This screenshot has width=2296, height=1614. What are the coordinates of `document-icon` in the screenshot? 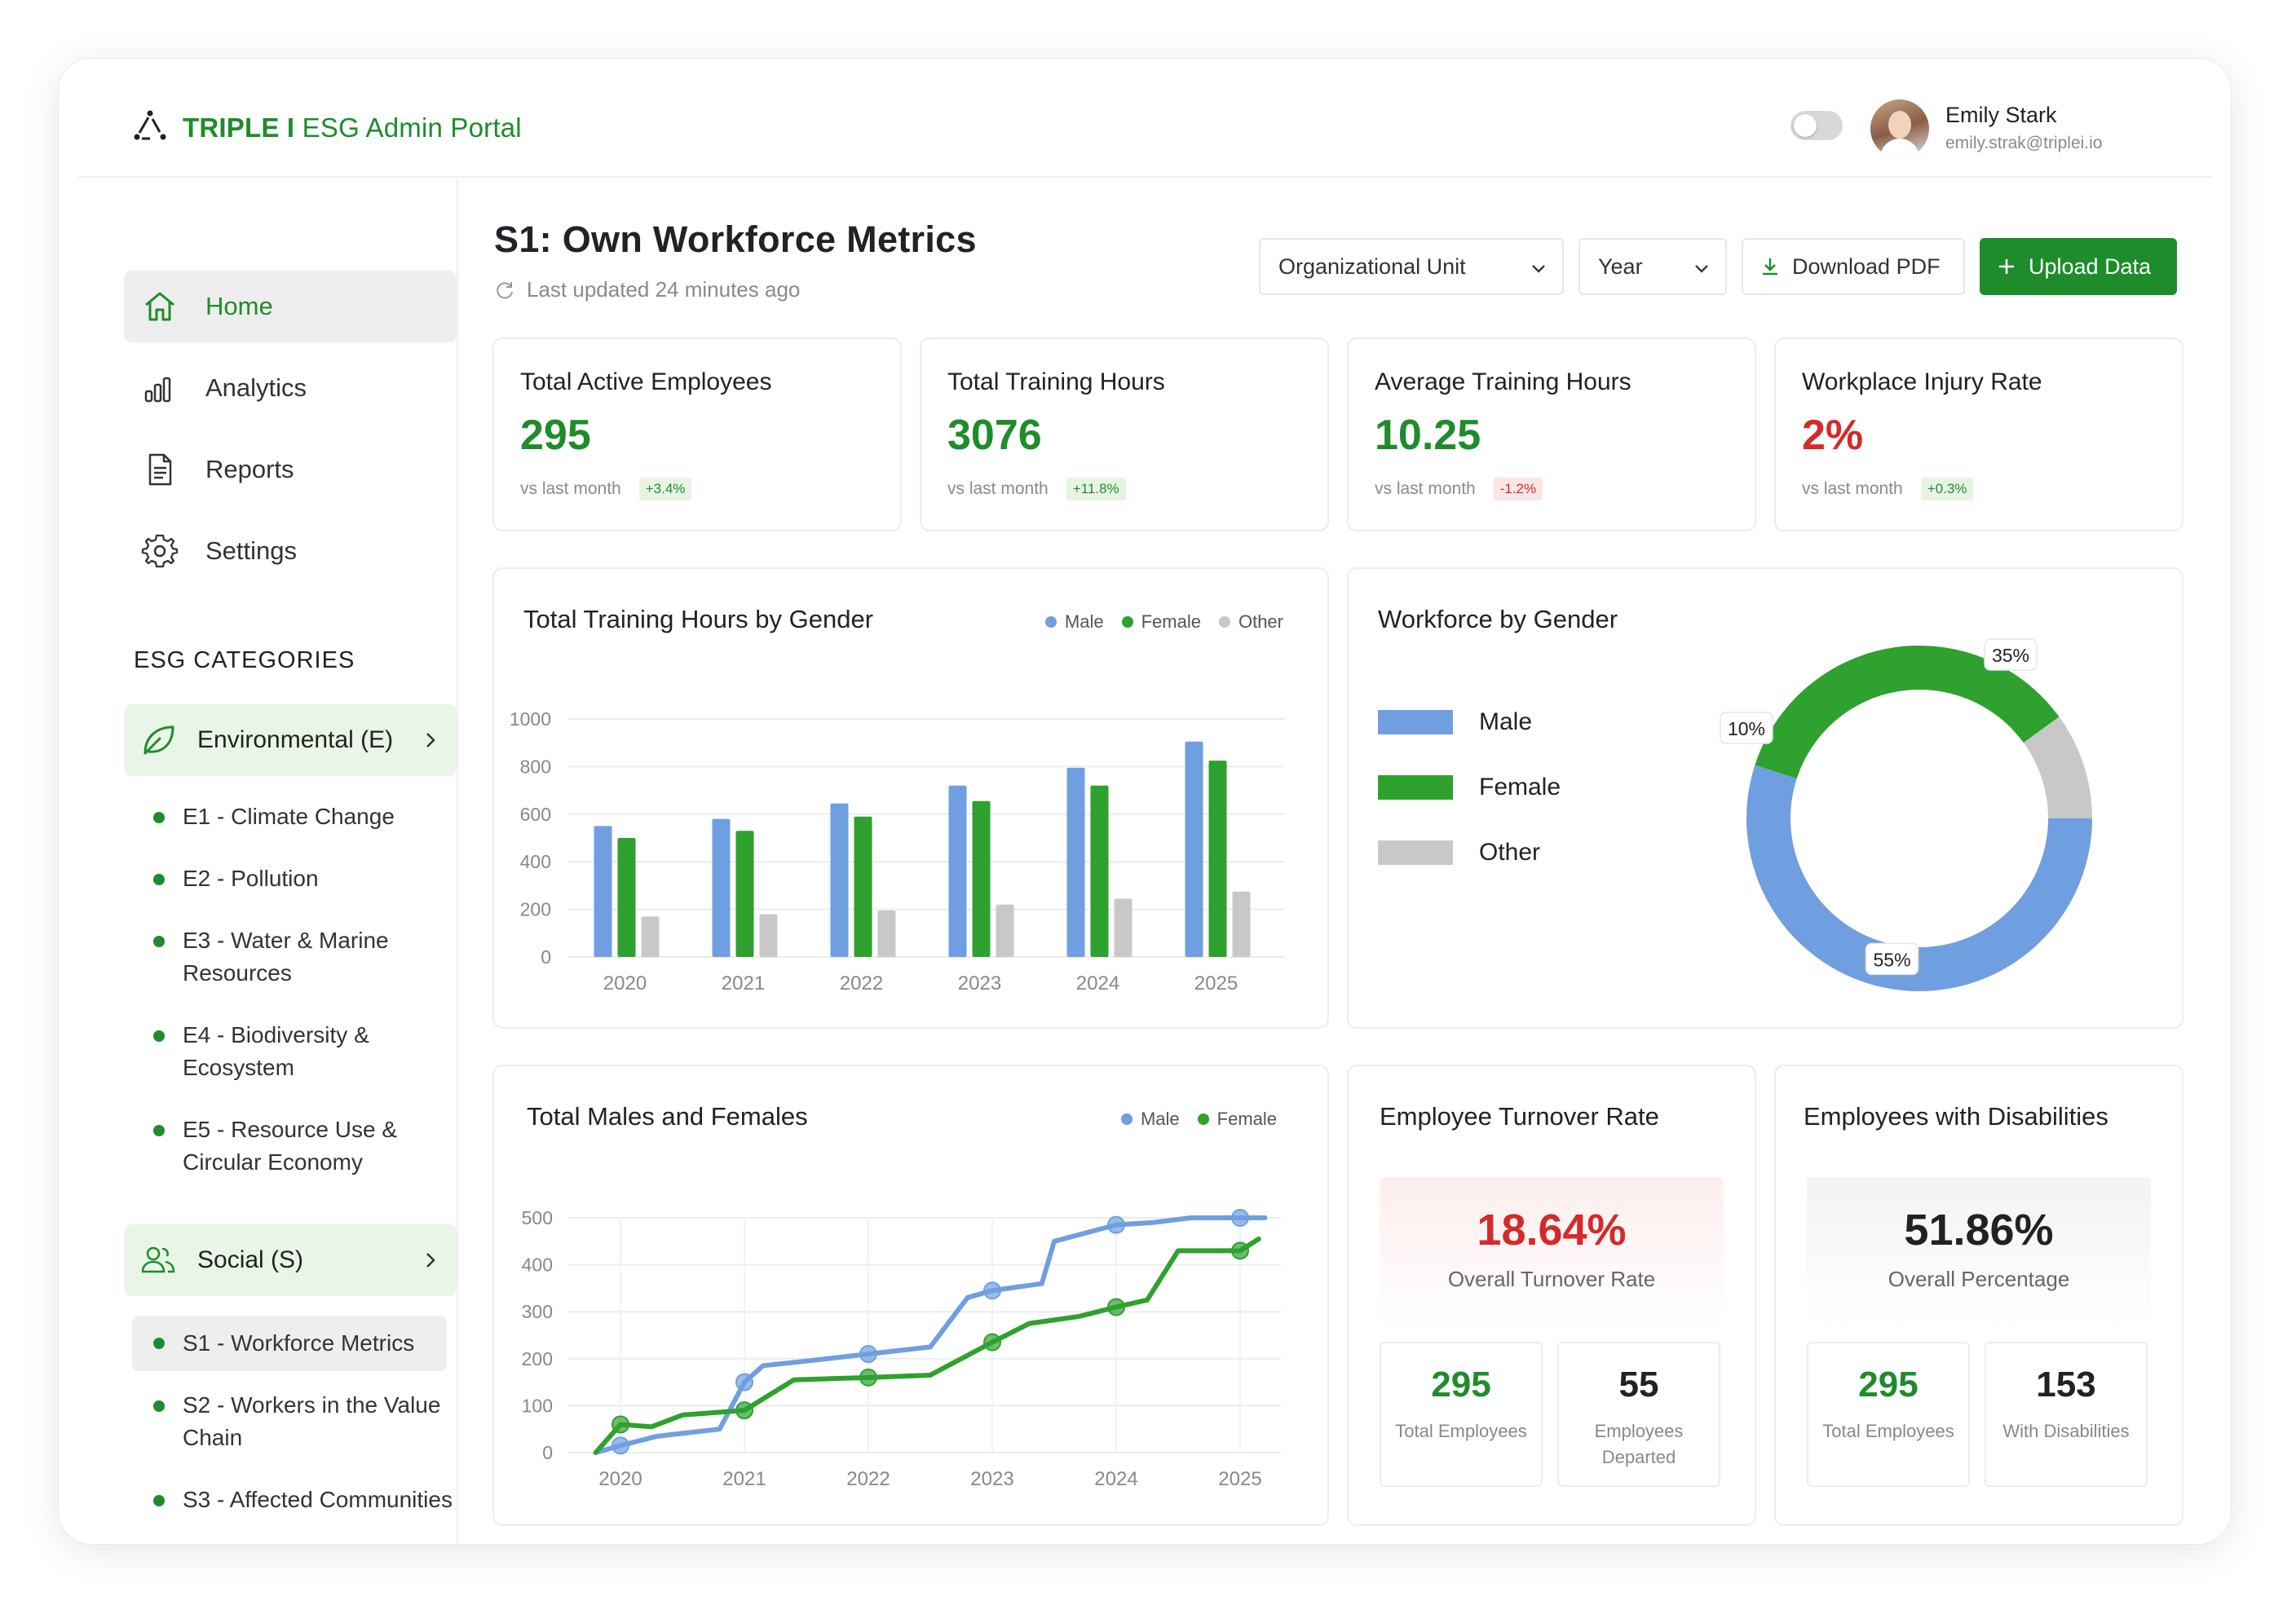 It's located at (160, 469).